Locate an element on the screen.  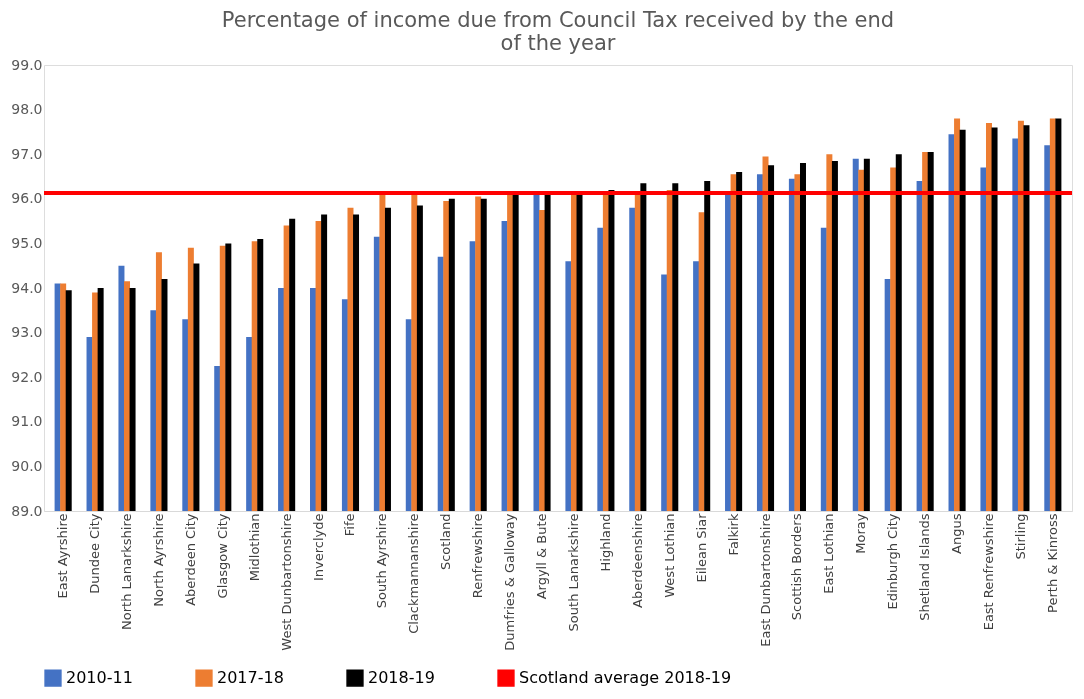
legend-label: 2018-19 is located at coordinates (401, 678).